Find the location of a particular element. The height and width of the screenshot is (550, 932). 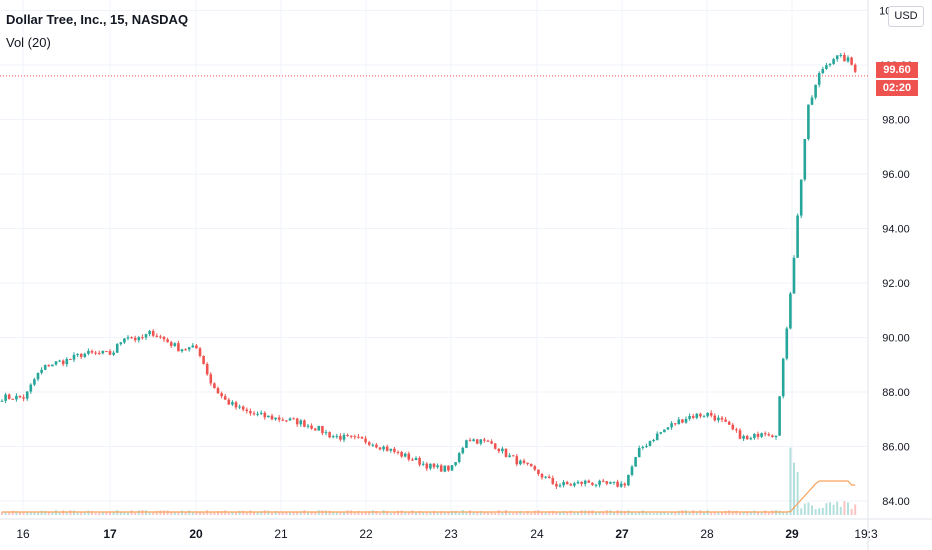

price-tick-label: 86.00 is located at coordinates (896, 448).